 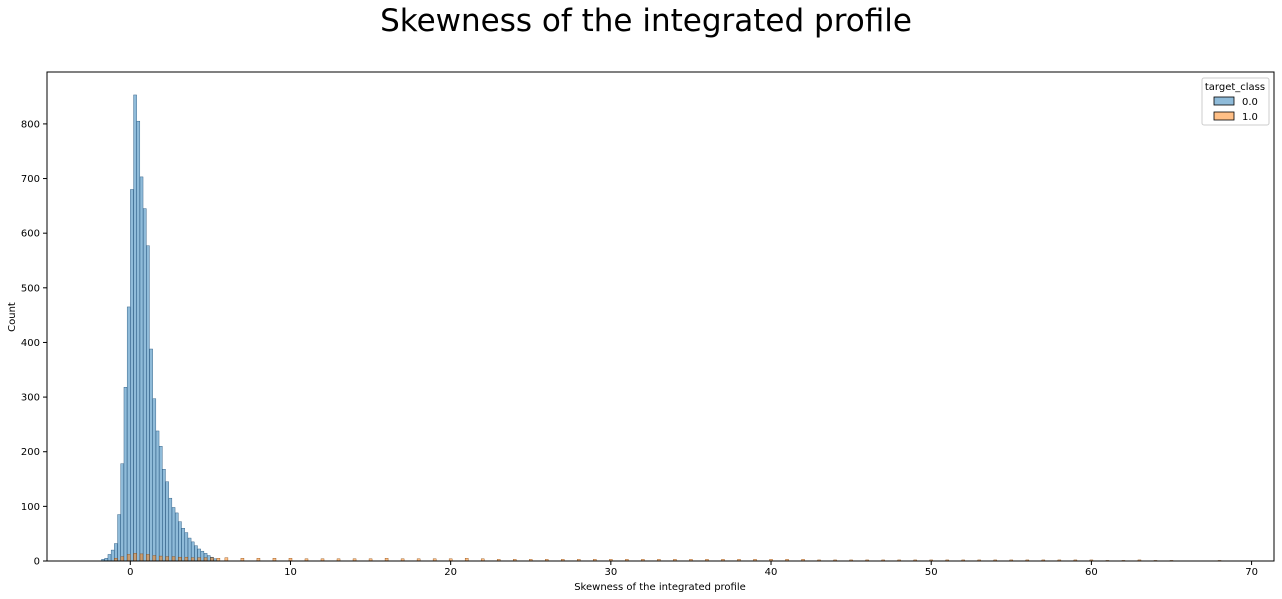 I want to click on x-tick-label-5: 50, so click(x=931, y=572).